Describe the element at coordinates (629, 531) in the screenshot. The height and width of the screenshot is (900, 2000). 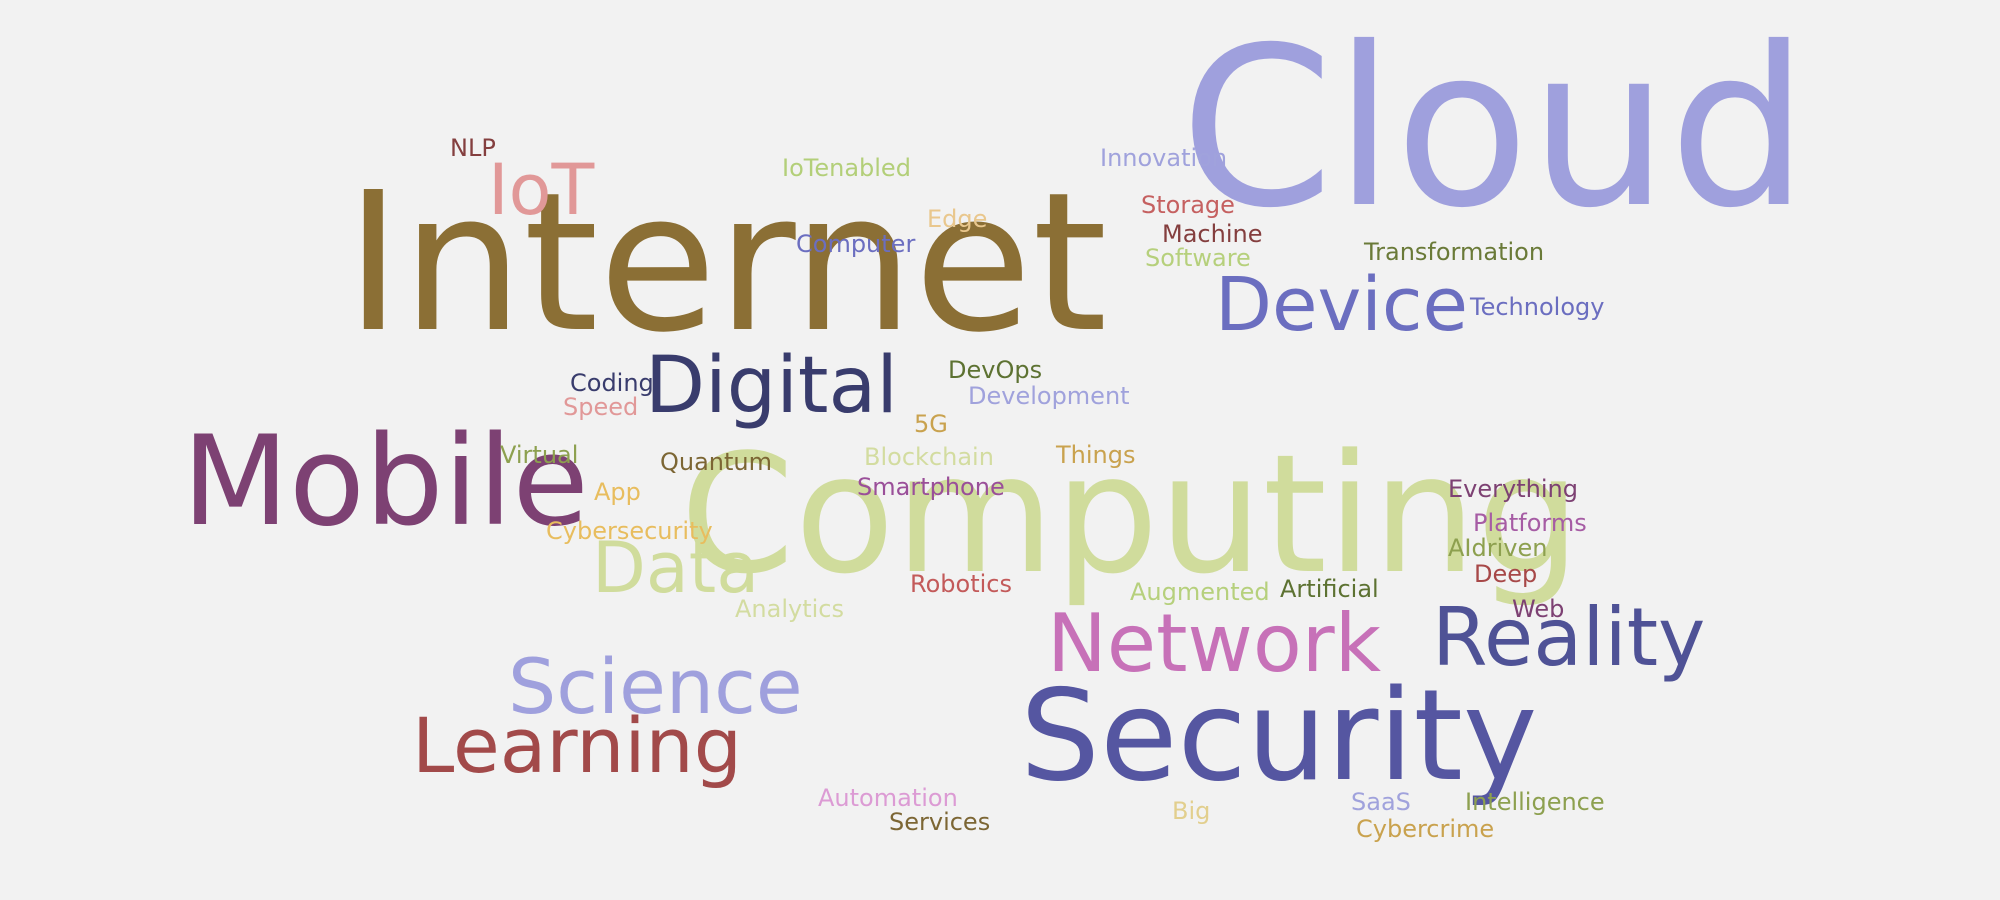
I see `word-cloud-word: Cybersecurity` at that location.